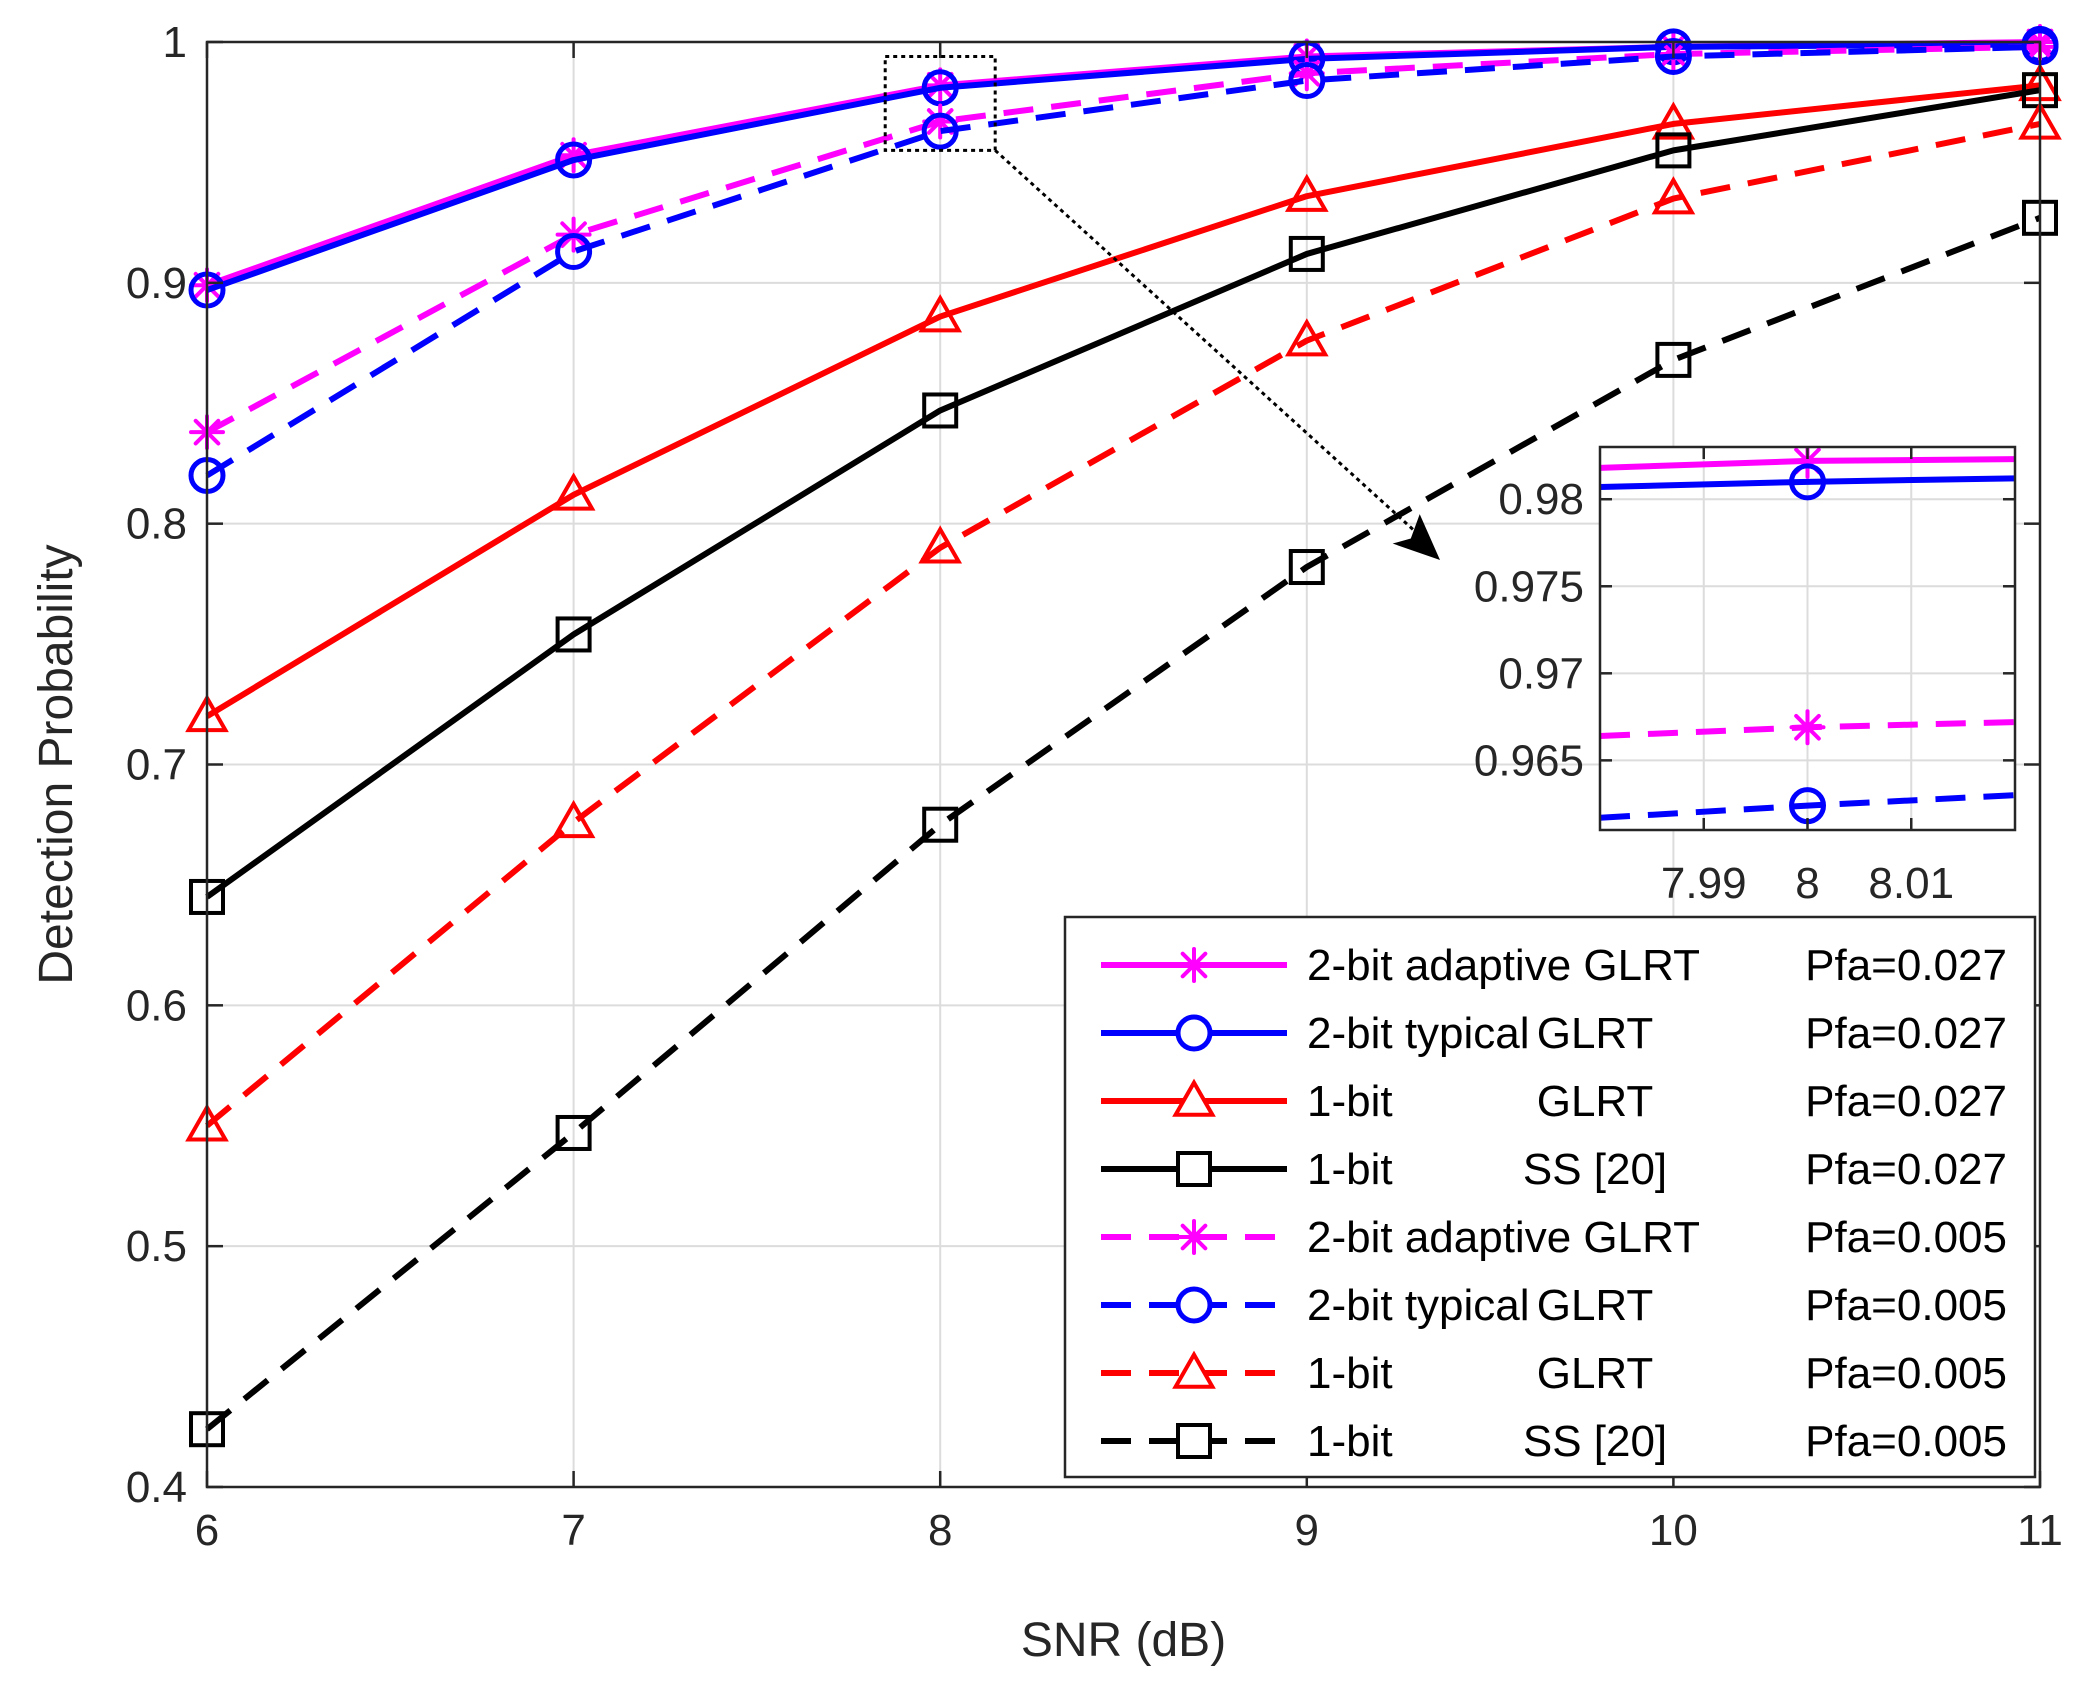 This screenshot has width=2087, height=1686. What do you see at coordinates (1207, 342) in the screenshot?
I see `zoom-arrow` at bounding box center [1207, 342].